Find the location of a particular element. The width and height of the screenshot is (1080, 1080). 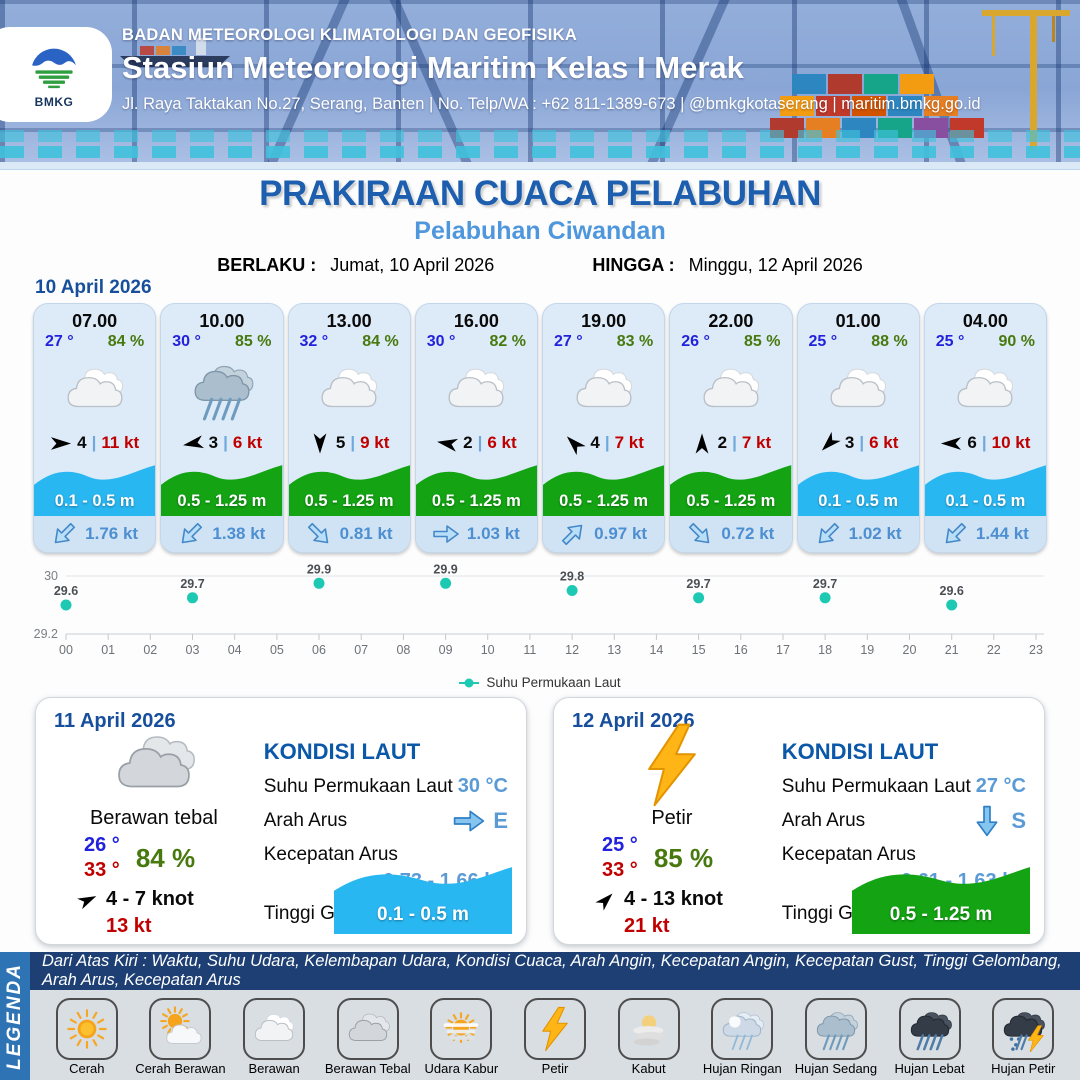

gust-speed: 11 kt is located at coordinates (120, 442).